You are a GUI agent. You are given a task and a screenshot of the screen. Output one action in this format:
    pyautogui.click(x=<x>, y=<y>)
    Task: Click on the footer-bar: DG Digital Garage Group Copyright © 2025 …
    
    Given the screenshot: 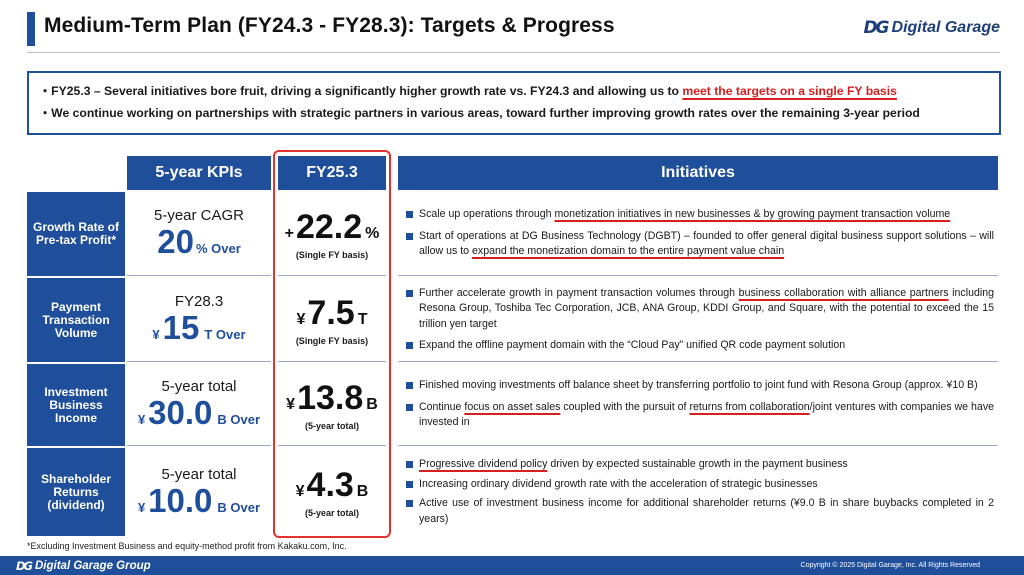 What is the action you would take?
    pyautogui.click(x=512, y=565)
    